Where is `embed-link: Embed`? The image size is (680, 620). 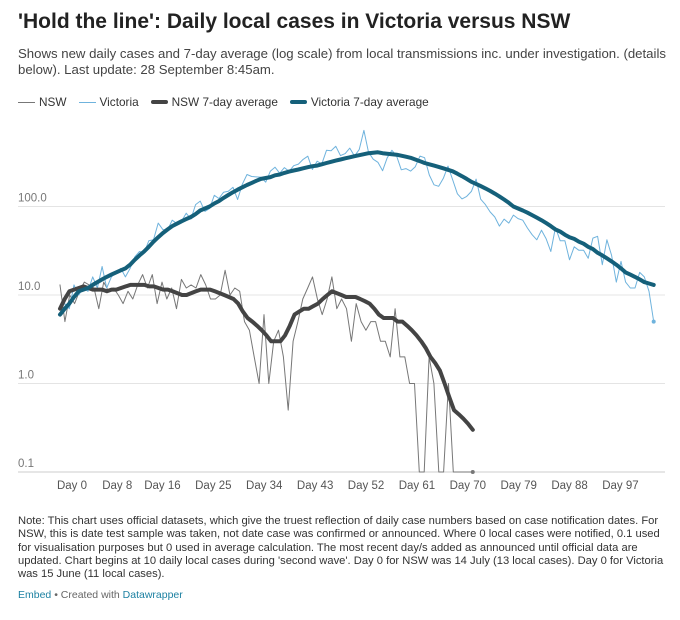 embed-link: Embed is located at coordinates (35, 595).